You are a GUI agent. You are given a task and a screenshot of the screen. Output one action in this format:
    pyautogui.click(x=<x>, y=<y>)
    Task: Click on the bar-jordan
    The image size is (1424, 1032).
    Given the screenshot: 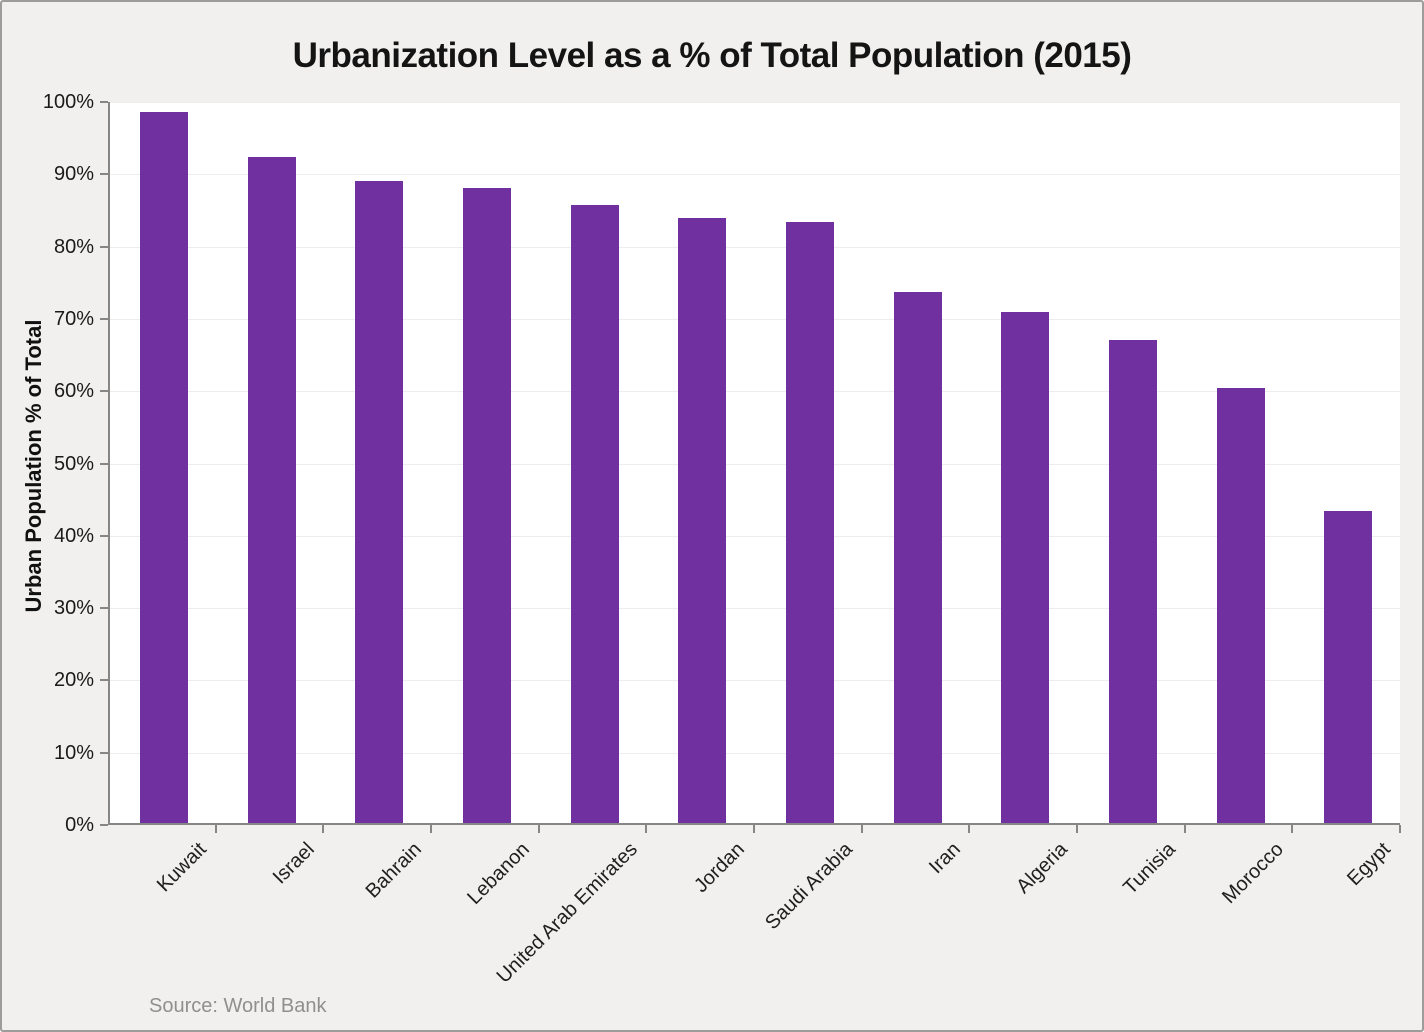 What is the action you would take?
    pyautogui.click(x=702, y=520)
    